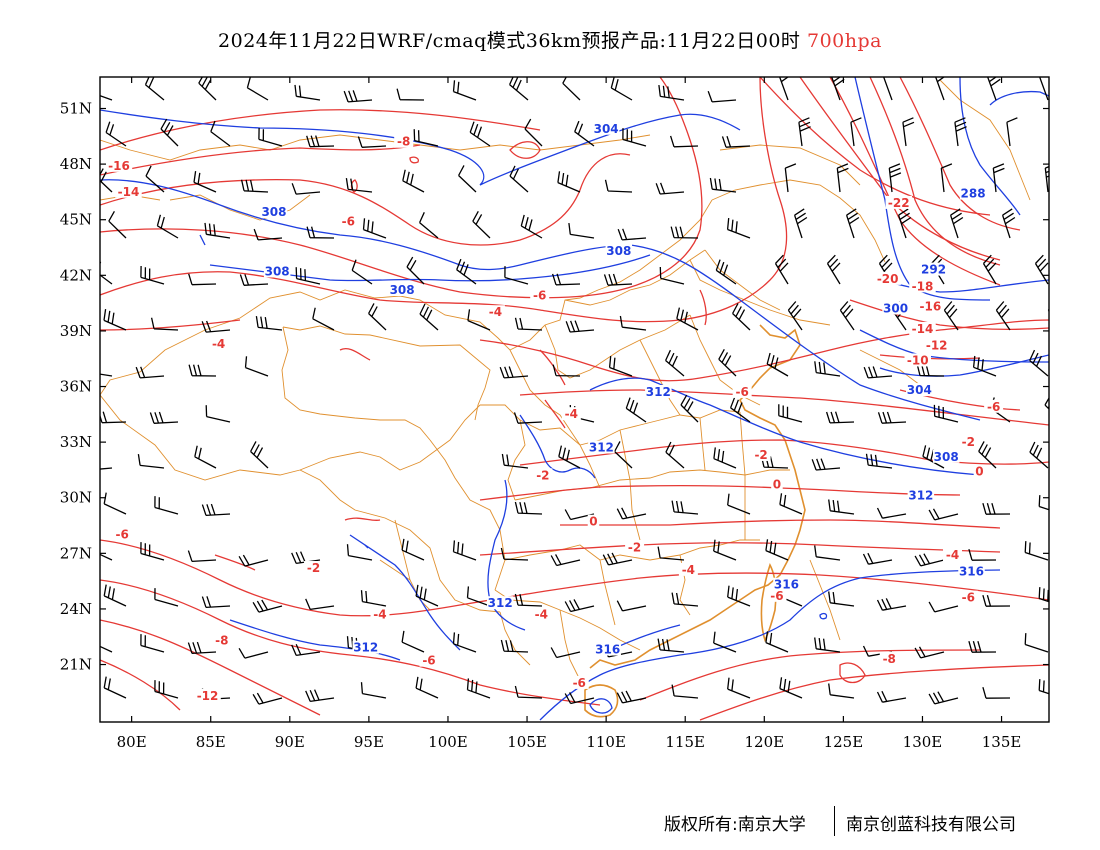 This screenshot has width=1100, height=850. I want to click on x-tick-label: 110E, so click(606, 742).